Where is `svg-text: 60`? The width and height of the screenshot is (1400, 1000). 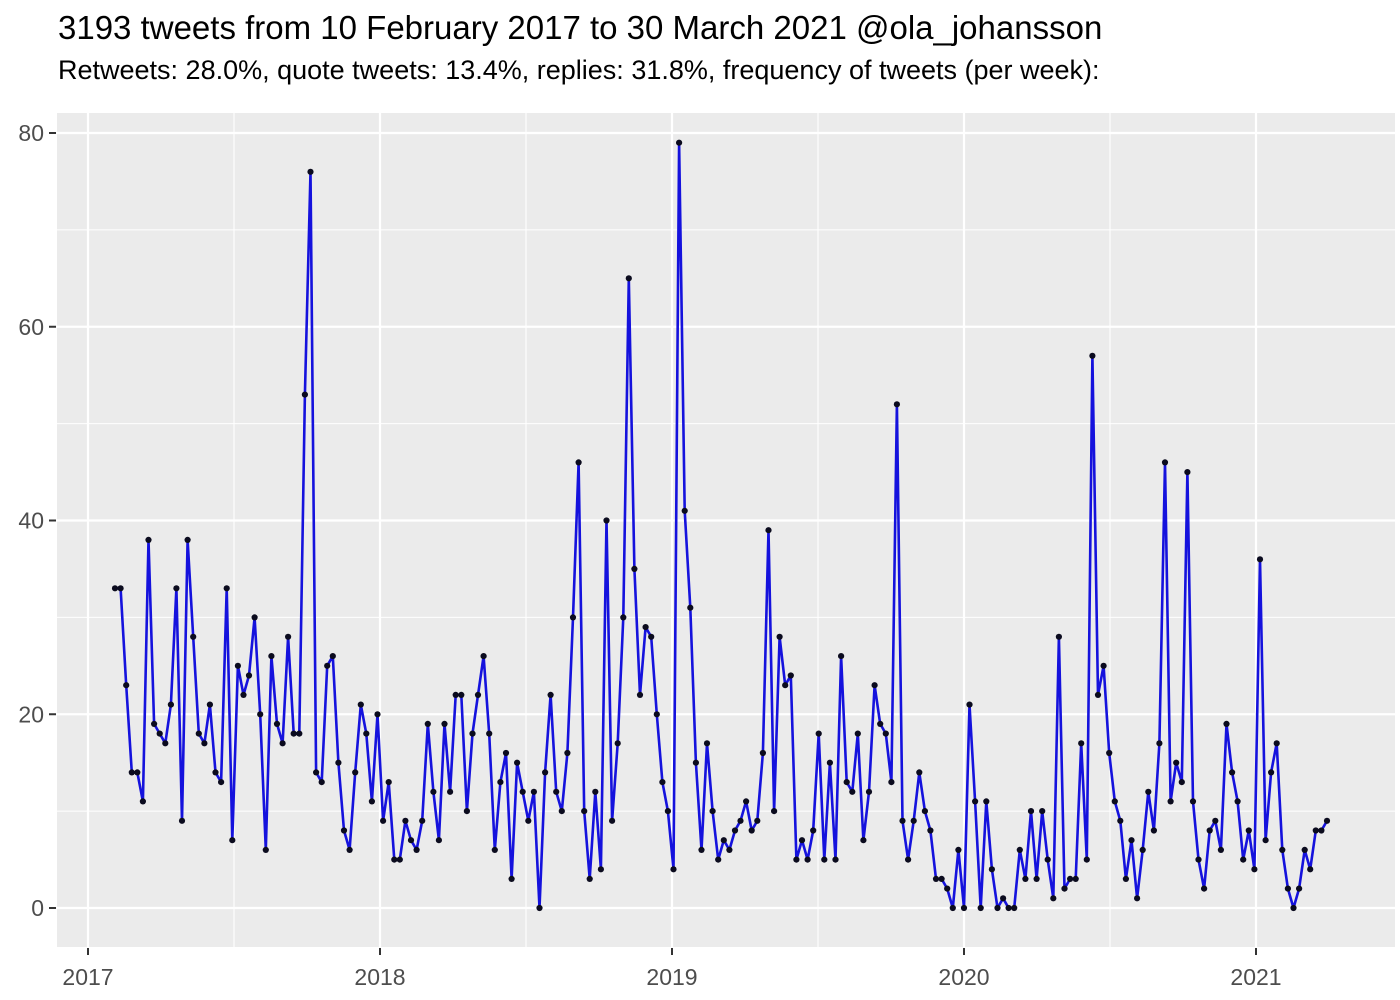
svg-text: 60 is located at coordinates (31, 327).